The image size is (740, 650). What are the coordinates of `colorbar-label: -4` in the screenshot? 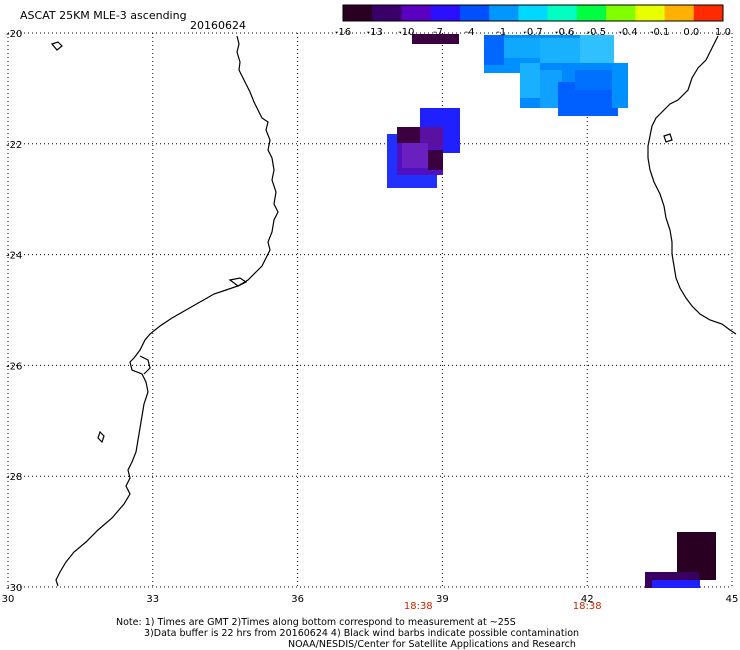 It's located at (470, 32).